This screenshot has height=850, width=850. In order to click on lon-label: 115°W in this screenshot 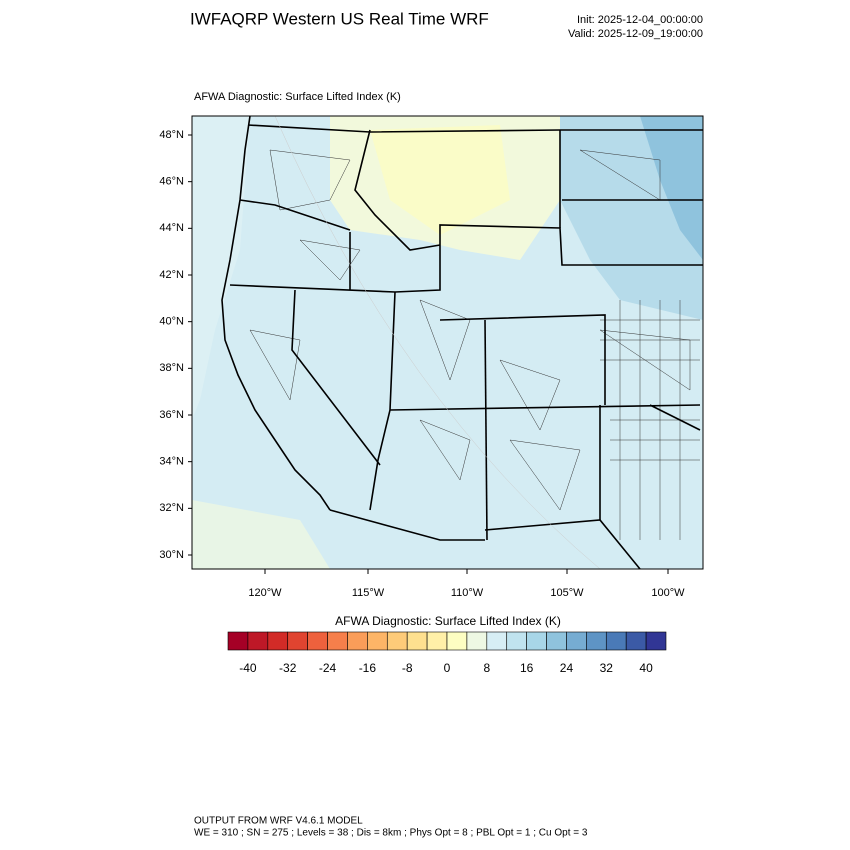, I will do `click(368, 593)`.